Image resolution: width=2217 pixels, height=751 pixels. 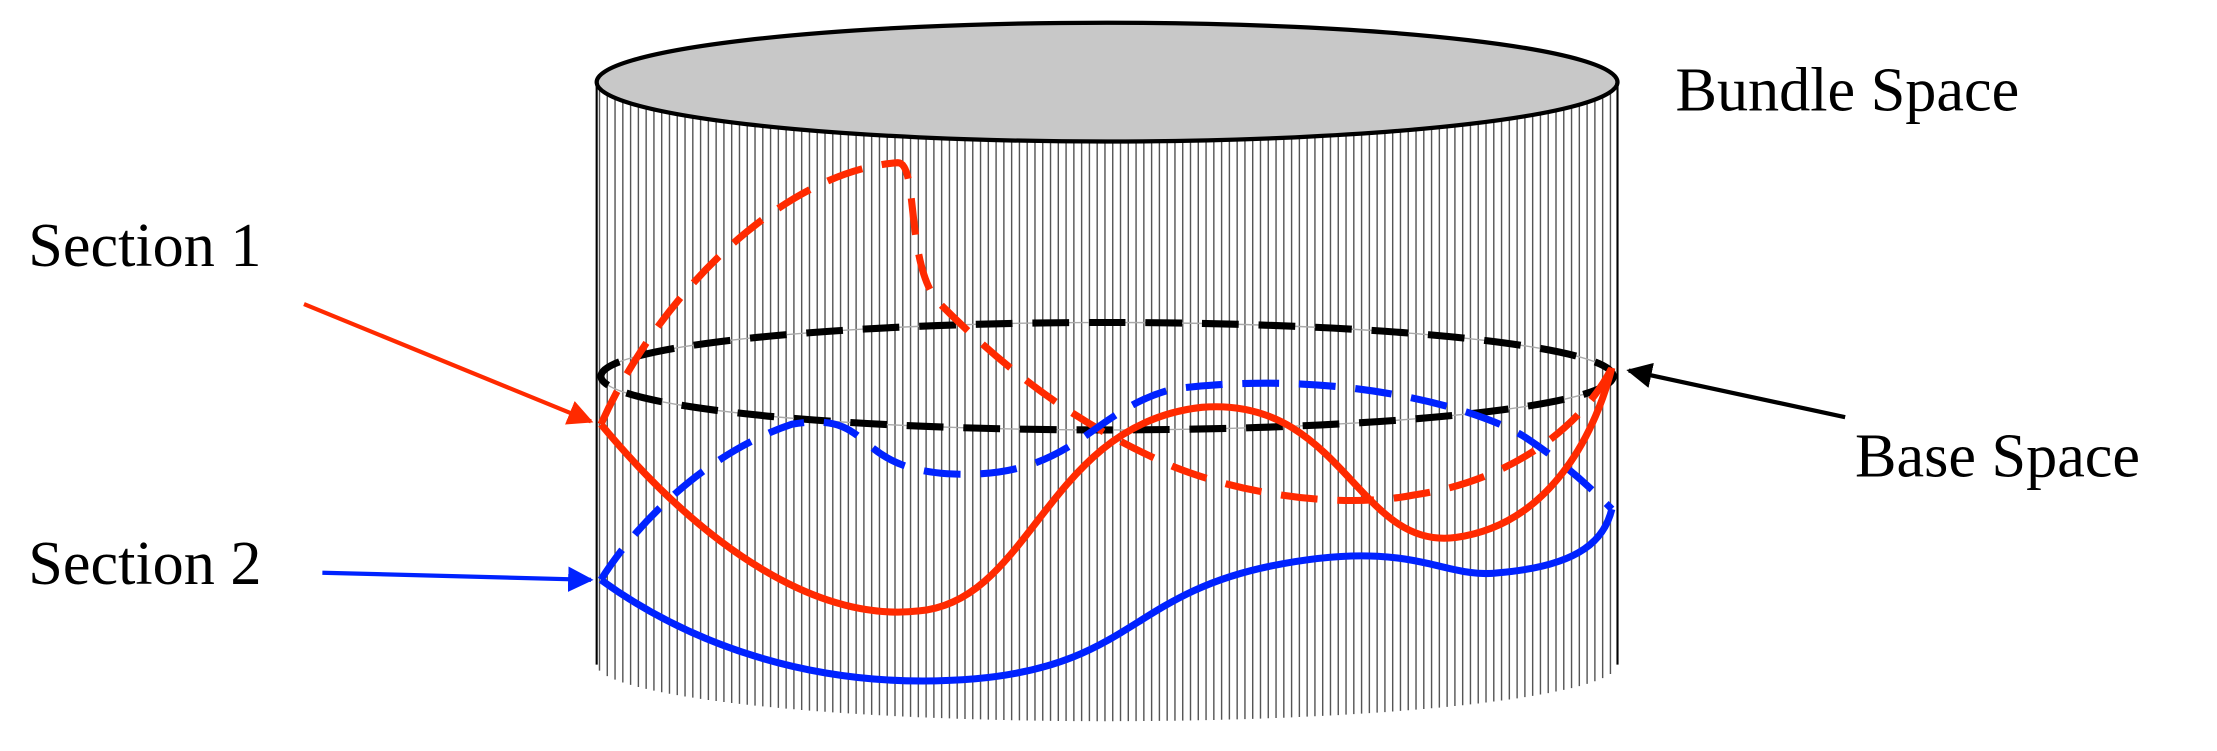 What do you see at coordinates (448, 363) in the screenshot?
I see `section-1-arrow` at bounding box center [448, 363].